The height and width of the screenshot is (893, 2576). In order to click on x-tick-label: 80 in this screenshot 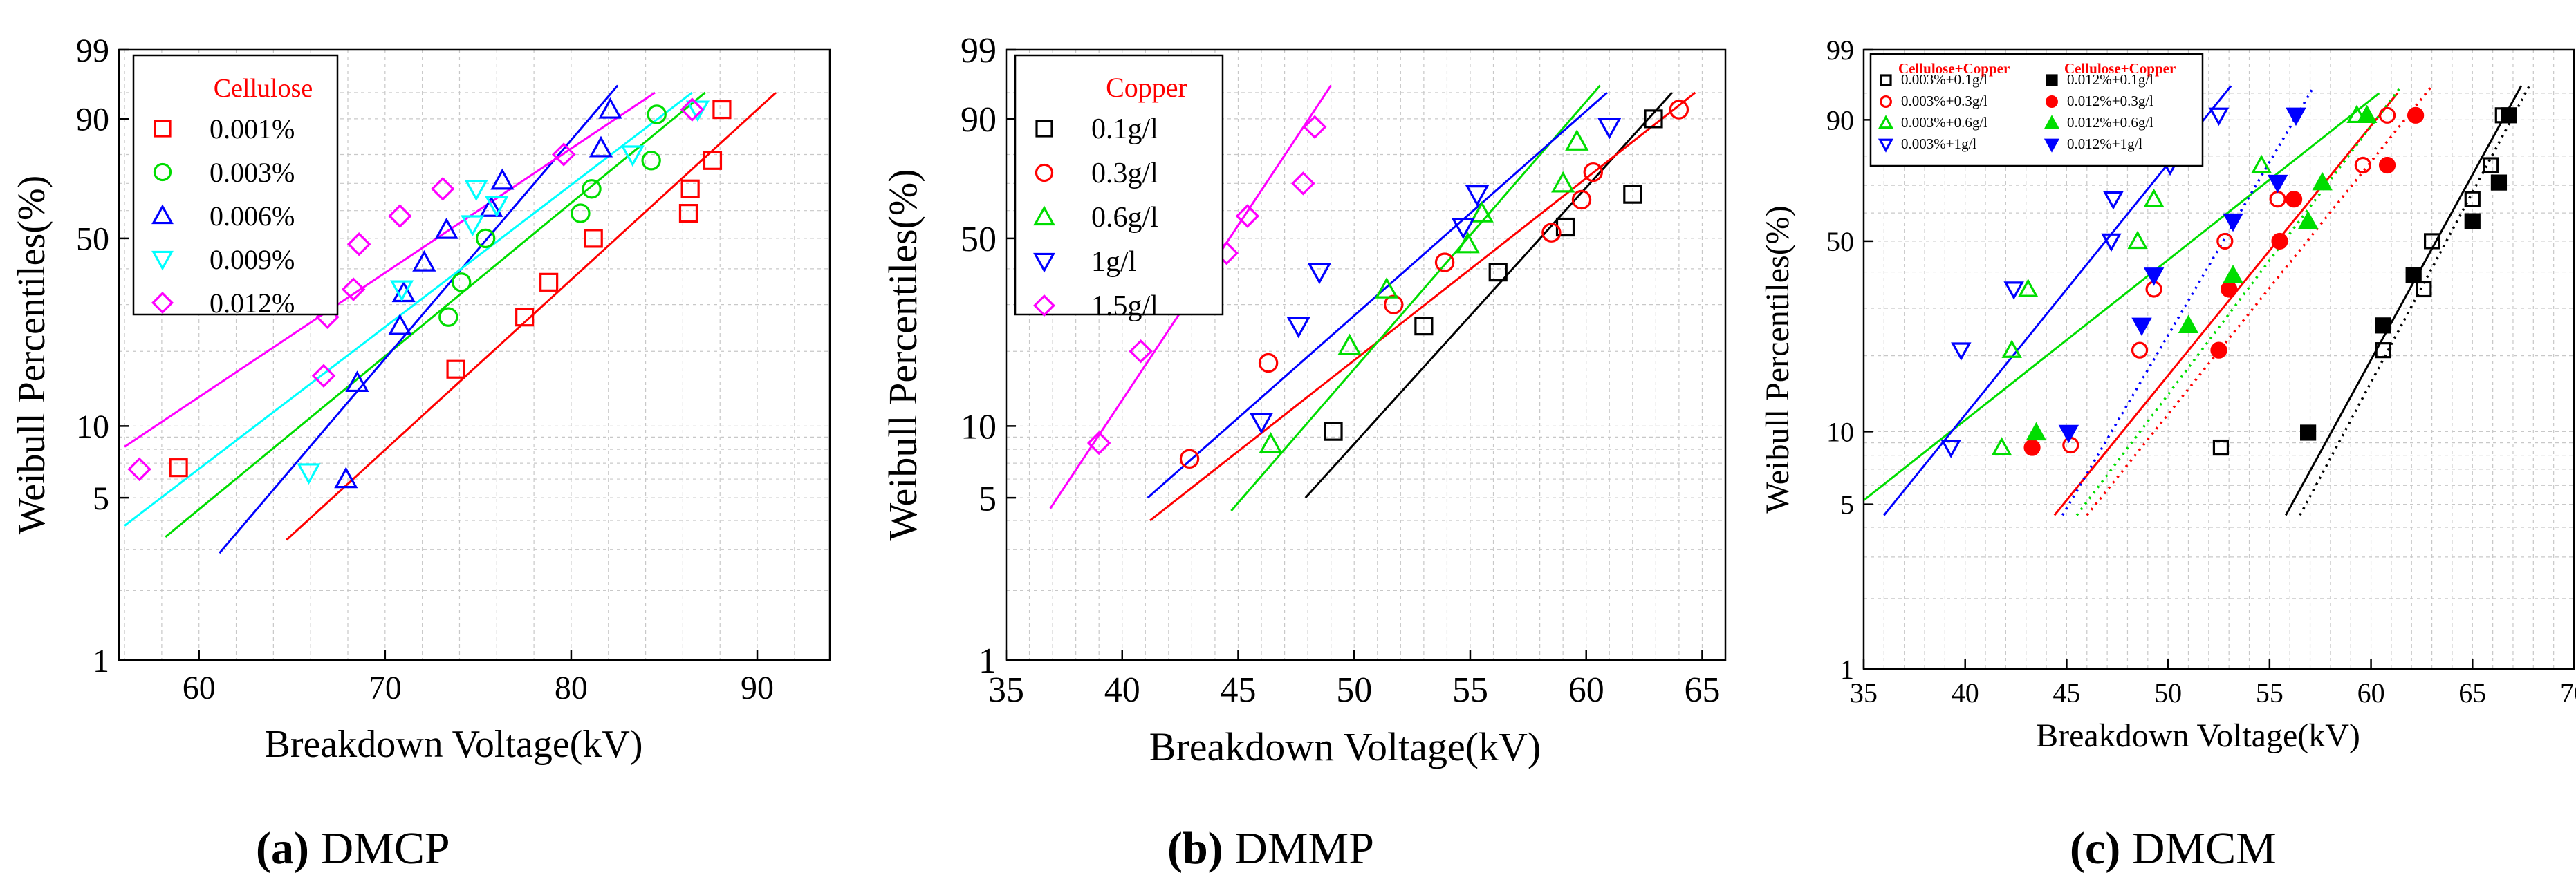, I will do `click(571, 688)`.